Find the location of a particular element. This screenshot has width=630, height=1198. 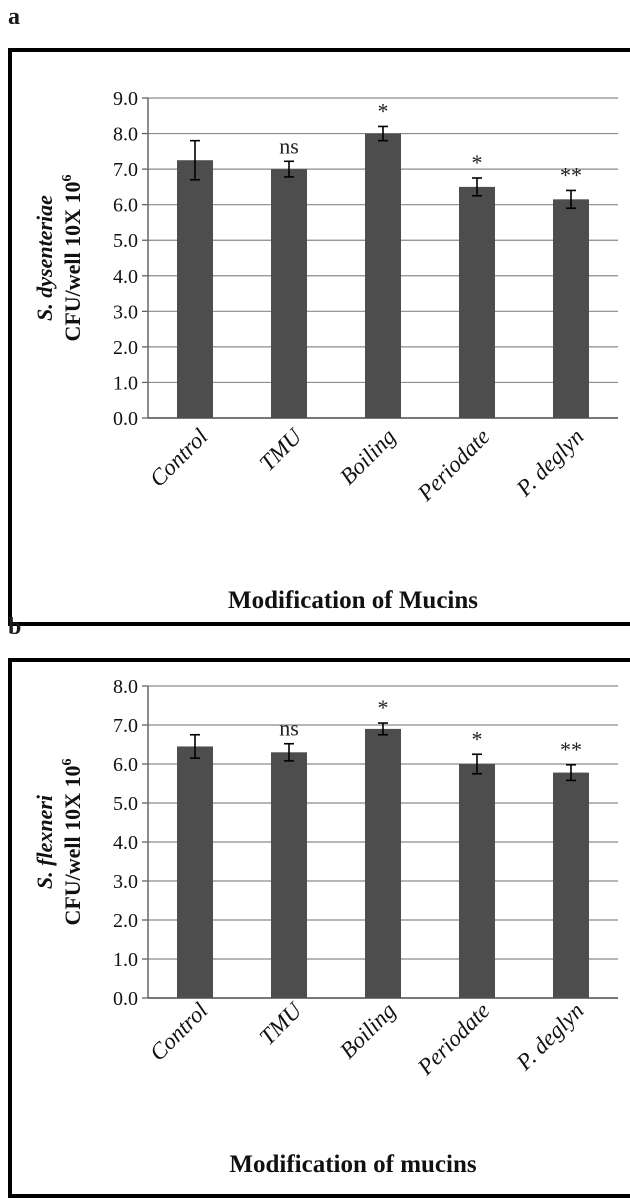

y-tick-label: 9.0 is located at coordinates (125, 99).